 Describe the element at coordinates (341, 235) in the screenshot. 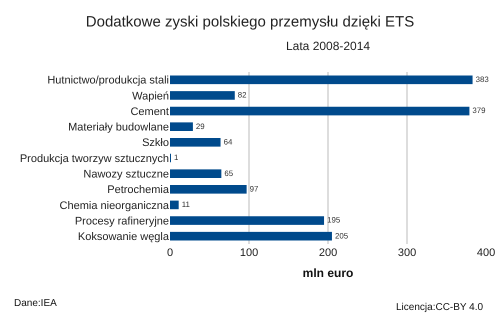

I see `data-label: 205` at that location.